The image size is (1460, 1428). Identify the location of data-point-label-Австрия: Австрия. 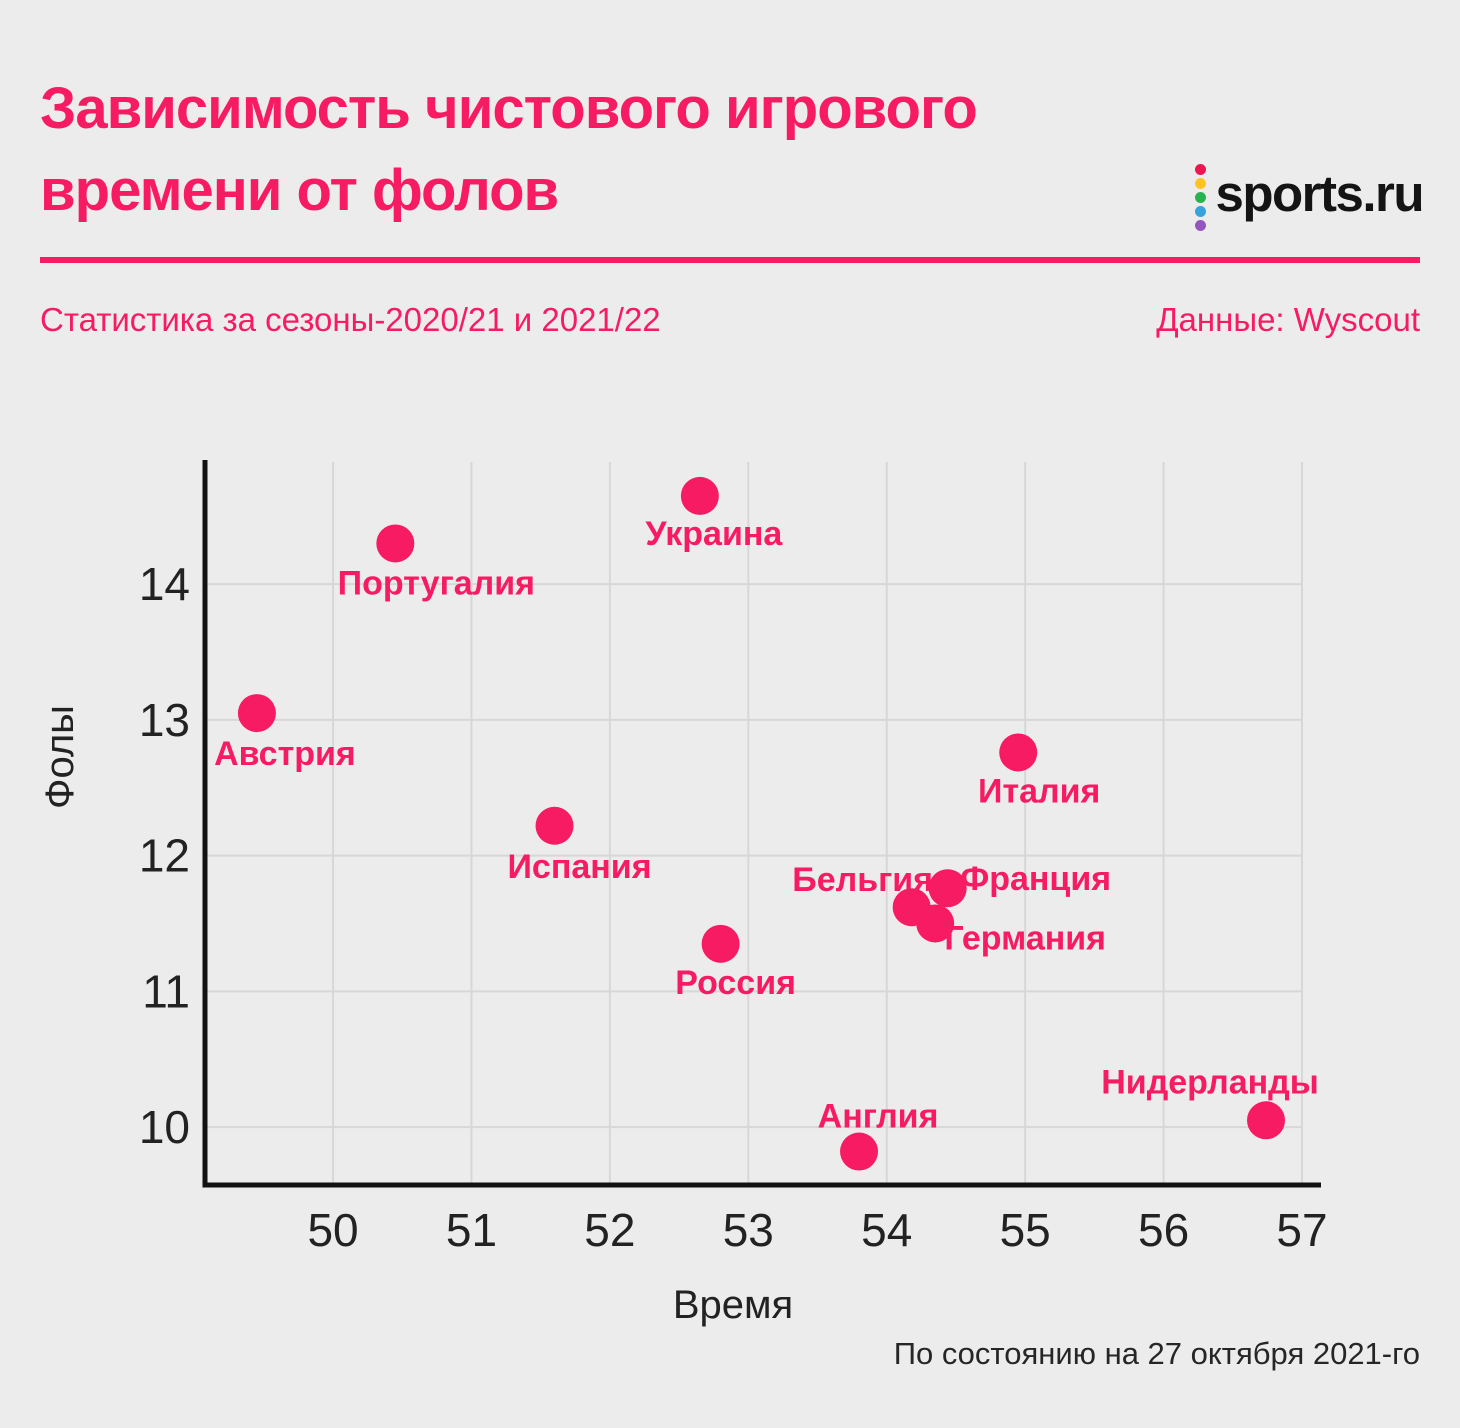
(285, 754).